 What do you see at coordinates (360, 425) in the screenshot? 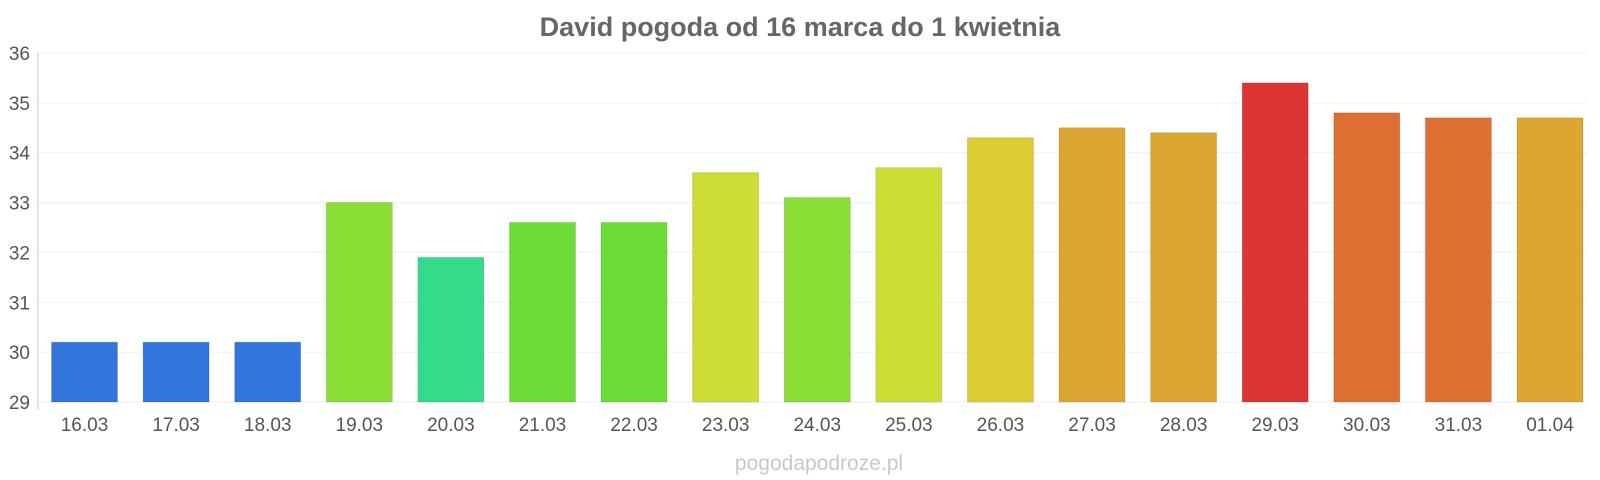
I see `x-tick-label: 19.03` at bounding box center [360, 425].